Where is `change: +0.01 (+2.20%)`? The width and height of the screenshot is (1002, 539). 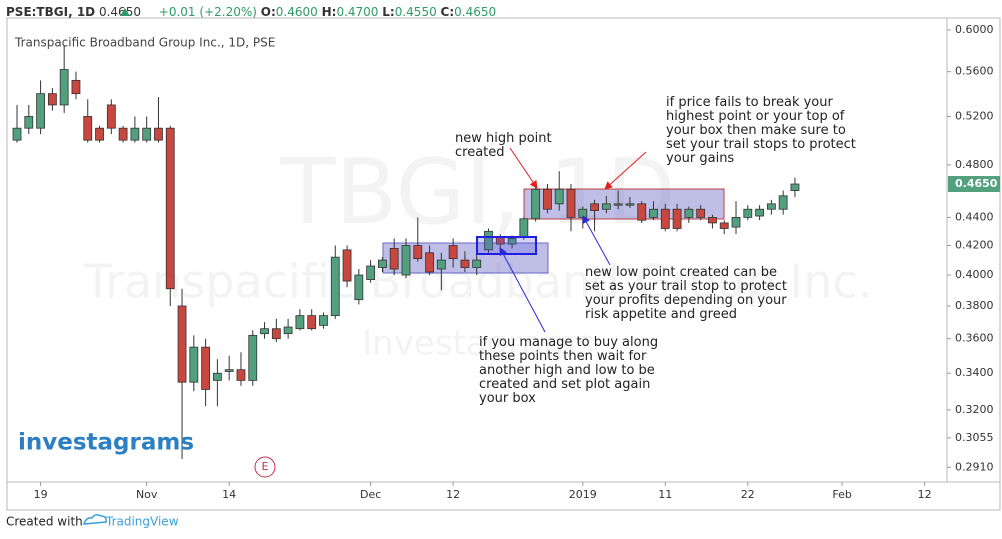
change: +0.01 (+2.20%) is located at coordinates (208, 12).